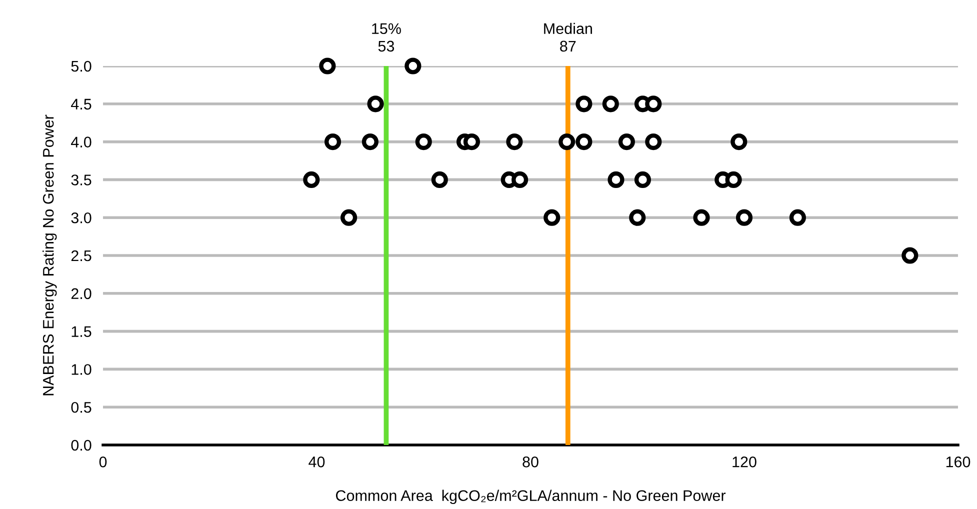 This screenshot has width=977, height=509. What do you see at coordinates (81, 445) in the screenshot?
I see `y-tick-label: 0.0` at bounding box center [81, 445].